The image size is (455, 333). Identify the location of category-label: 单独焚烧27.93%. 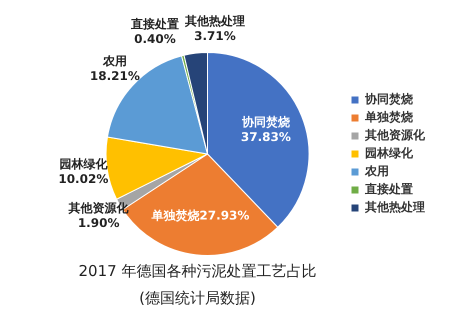
(200, 215).